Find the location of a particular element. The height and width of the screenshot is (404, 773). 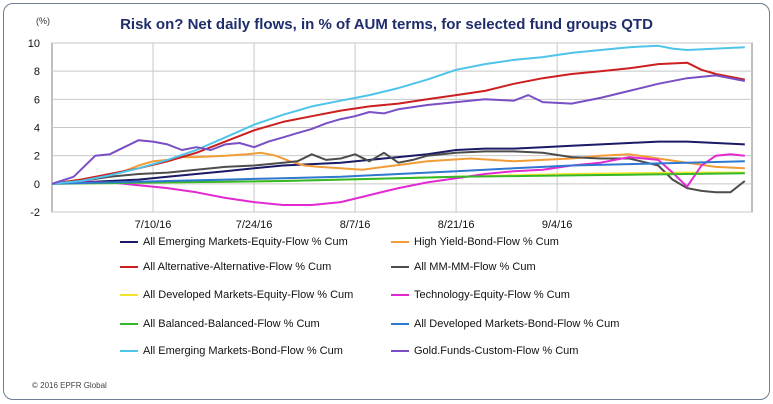

y-tick-label: 8 is located at coordinates (37, 72).